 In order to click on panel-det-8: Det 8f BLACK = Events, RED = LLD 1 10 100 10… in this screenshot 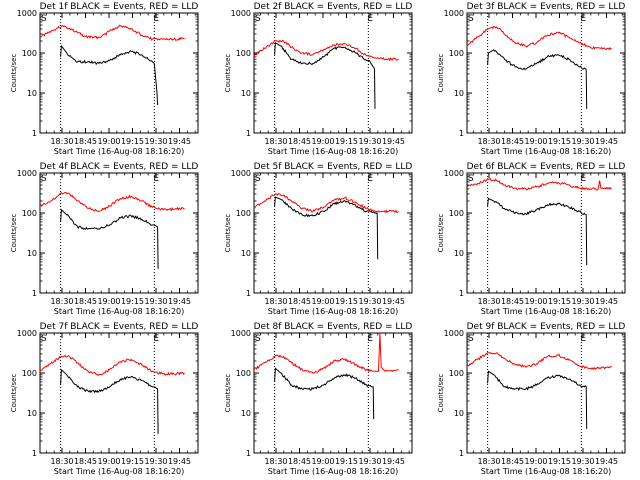, I will do `click(318, 399)`.